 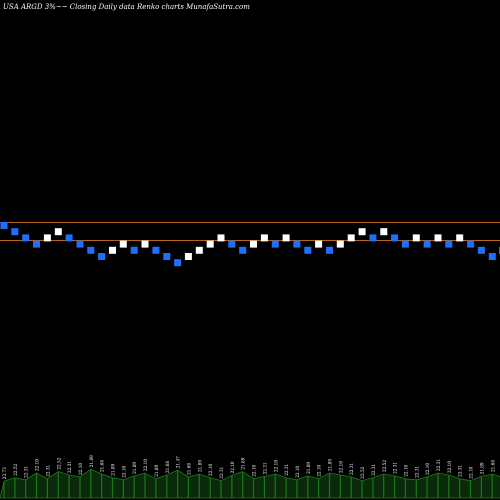 I want to click on renko-bricks, so click(x=250, y=244).